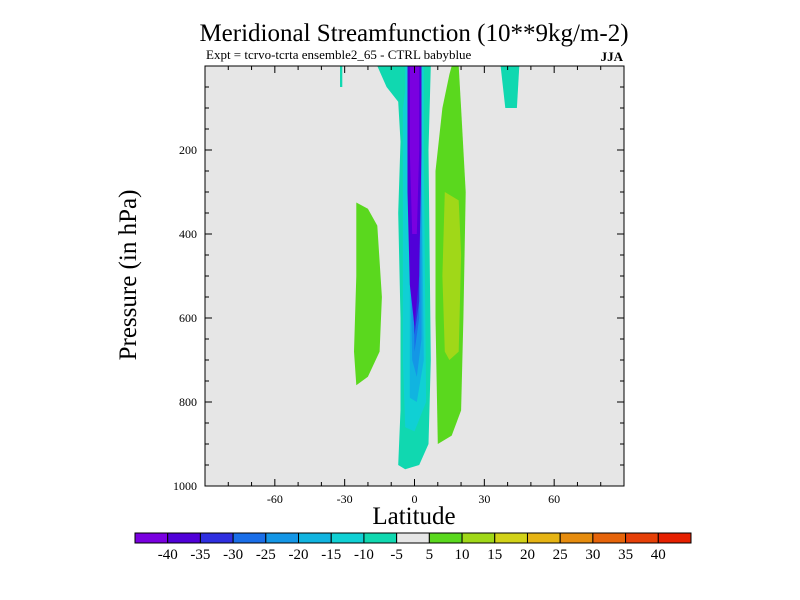 The image size is (800, 600). What do you see at coordinates (484, 499) in the screenshot?
I see `x-tick-label: 30` at bounding box center [484, 499].